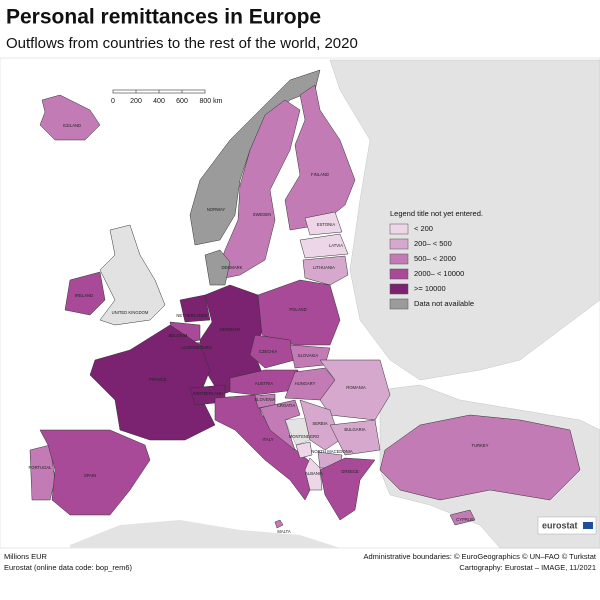 Image resolution: width=600 pixels, height=600 pixels. I want to click on country-label: NETHERLANDS, so click(191, 315).